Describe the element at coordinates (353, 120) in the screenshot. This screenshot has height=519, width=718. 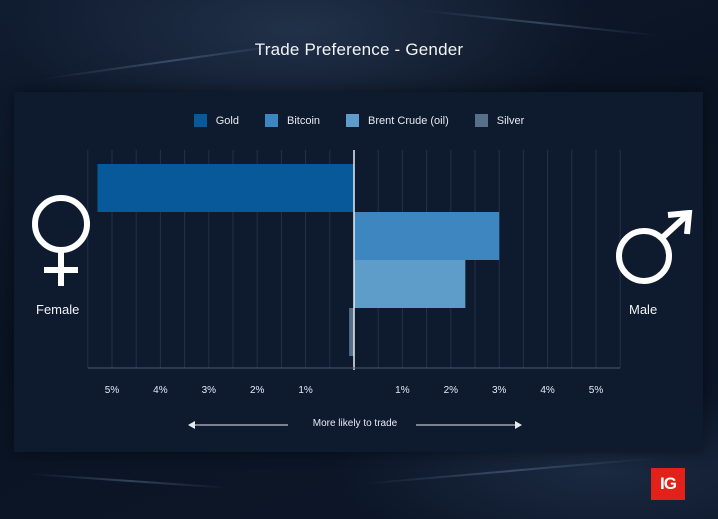
I see `legend-swatch-brent-crude` at that location.